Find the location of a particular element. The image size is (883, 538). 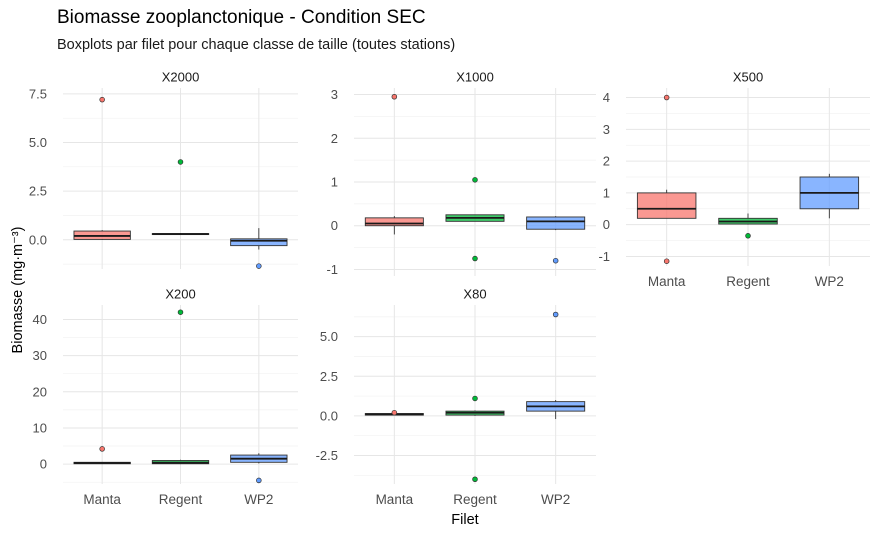

facet-panel-x80: -2.5 0.0 2.5 5.0 X80 Manta Regent WP2 is located at coordinates (456, 397).